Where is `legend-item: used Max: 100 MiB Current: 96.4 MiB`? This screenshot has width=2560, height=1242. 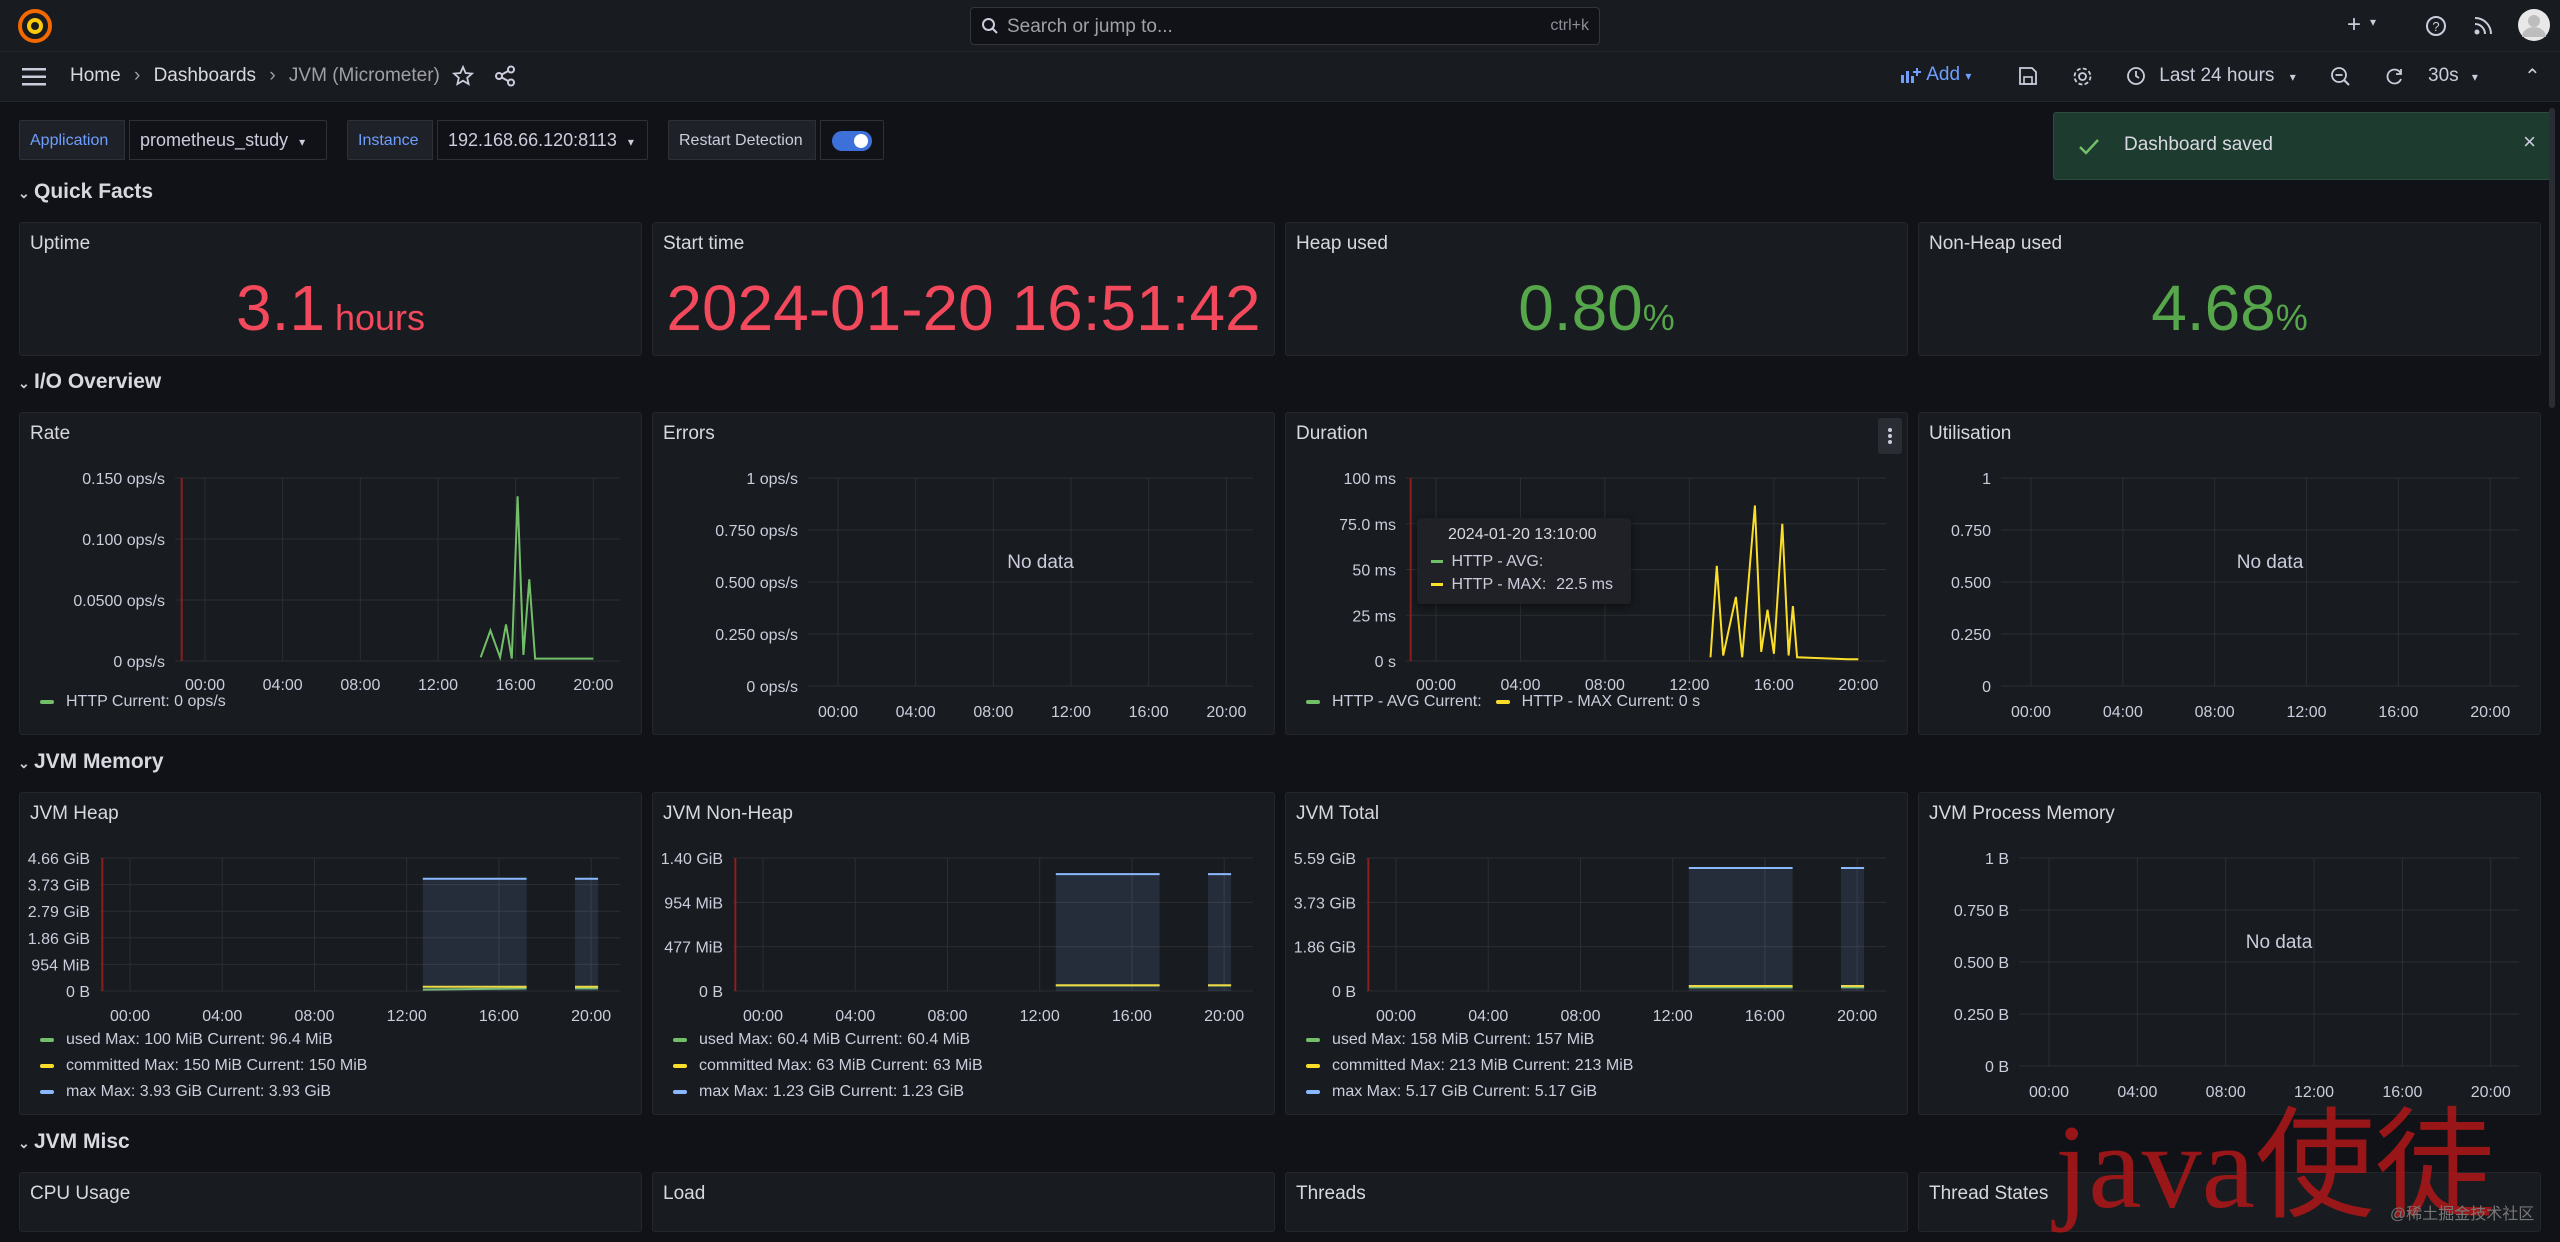 legend-item: used Max: 100 MiB Current: 96.4 MiB is located at coordinates (186, 1040).